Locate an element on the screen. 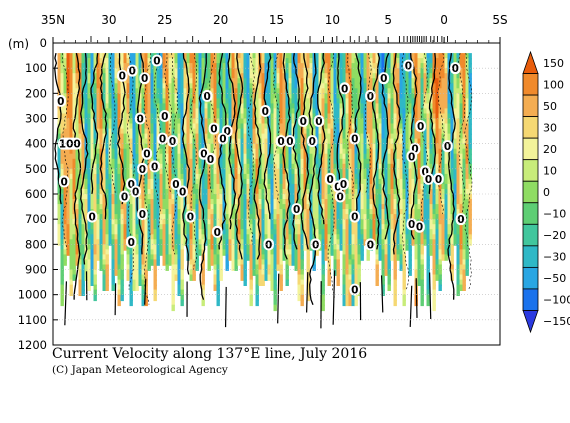 This screenshot has height=423, width=570. latitude-tick-label: 10 is located at coordinates (332, 20).